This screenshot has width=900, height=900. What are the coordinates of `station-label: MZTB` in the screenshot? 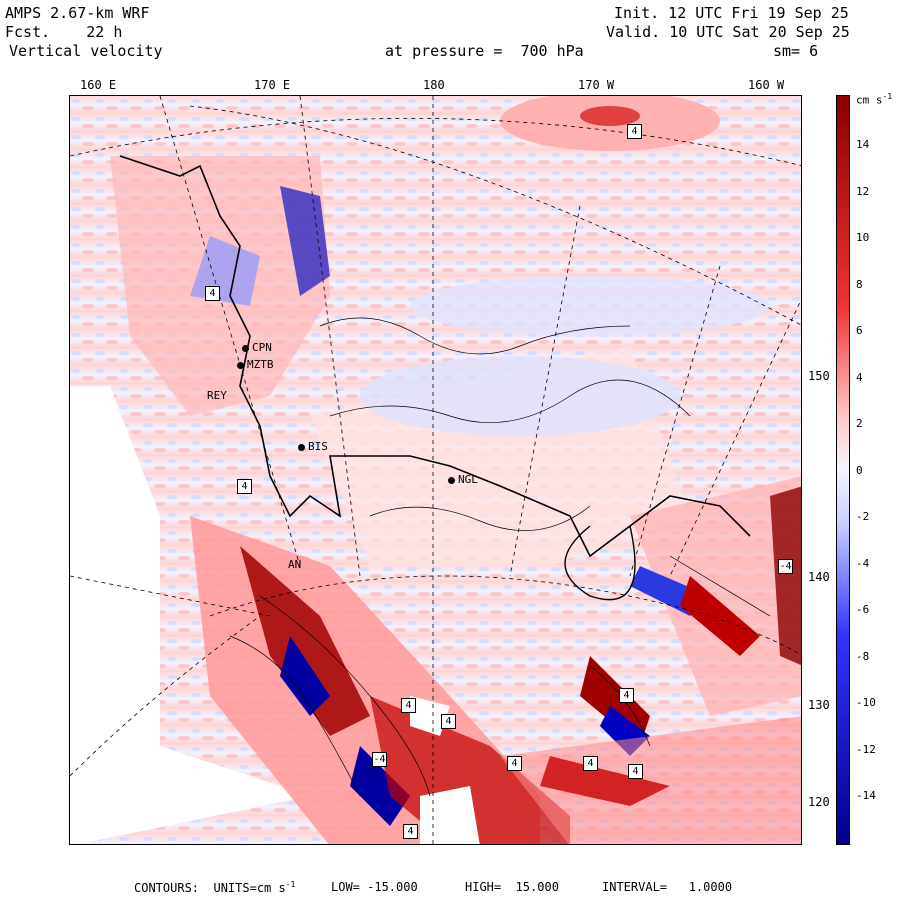 It's located at (260, 364).